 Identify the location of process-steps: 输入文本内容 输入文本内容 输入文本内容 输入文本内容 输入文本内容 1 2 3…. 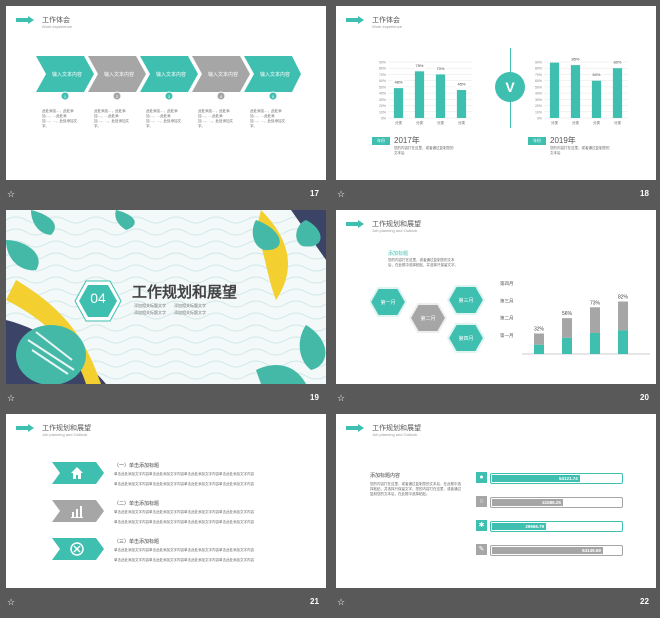
(168, 78).